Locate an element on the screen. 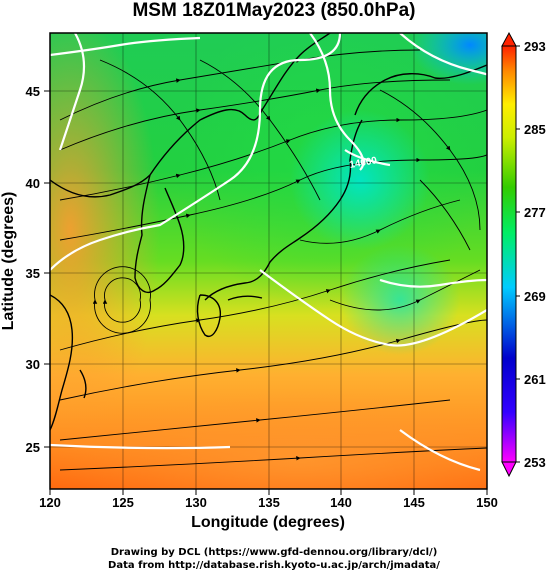 This screenshot has width=548, height=573. chart-title: MSM 18Z01May2023 (850.0hPa) is located at coordinates (274, 10).